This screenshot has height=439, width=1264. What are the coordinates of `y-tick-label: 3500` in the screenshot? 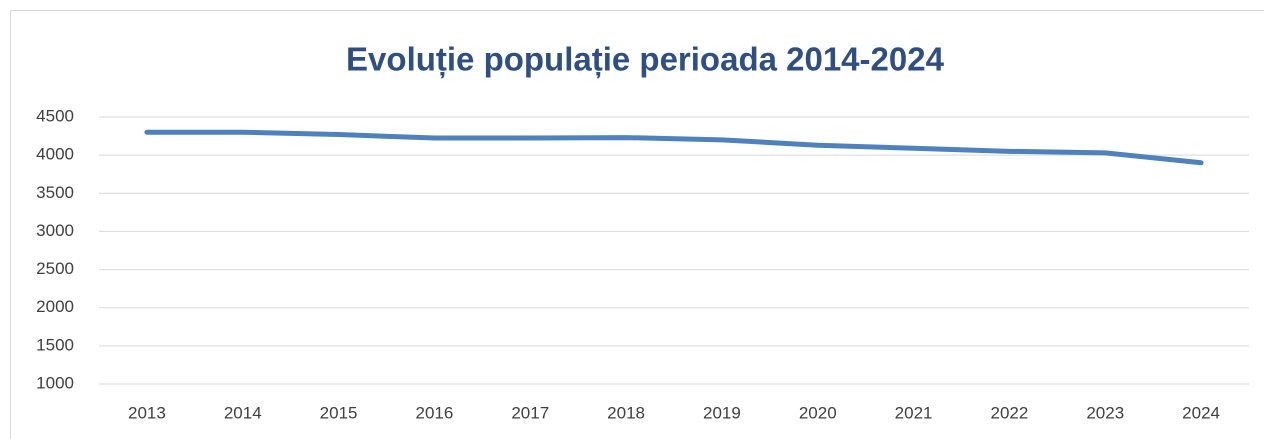 It's located at (55, 192).